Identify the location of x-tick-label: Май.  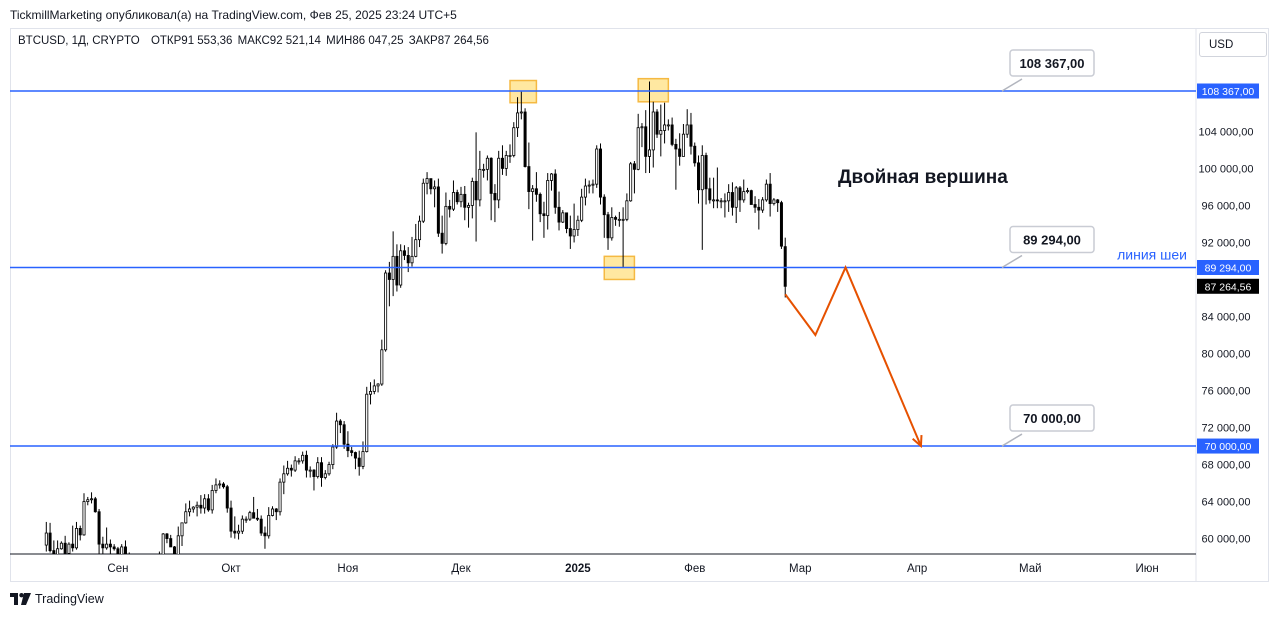
(1030, 569).